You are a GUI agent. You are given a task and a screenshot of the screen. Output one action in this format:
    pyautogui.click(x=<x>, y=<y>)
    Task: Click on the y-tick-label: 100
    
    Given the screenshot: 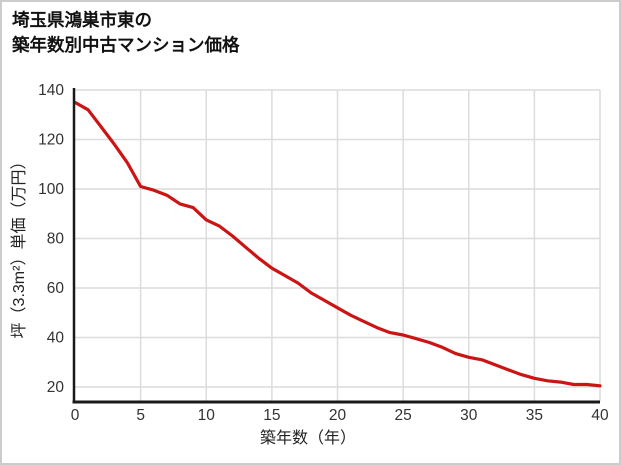 What is the action you would take?
    pyautogui.click(x=51, y=189)
    